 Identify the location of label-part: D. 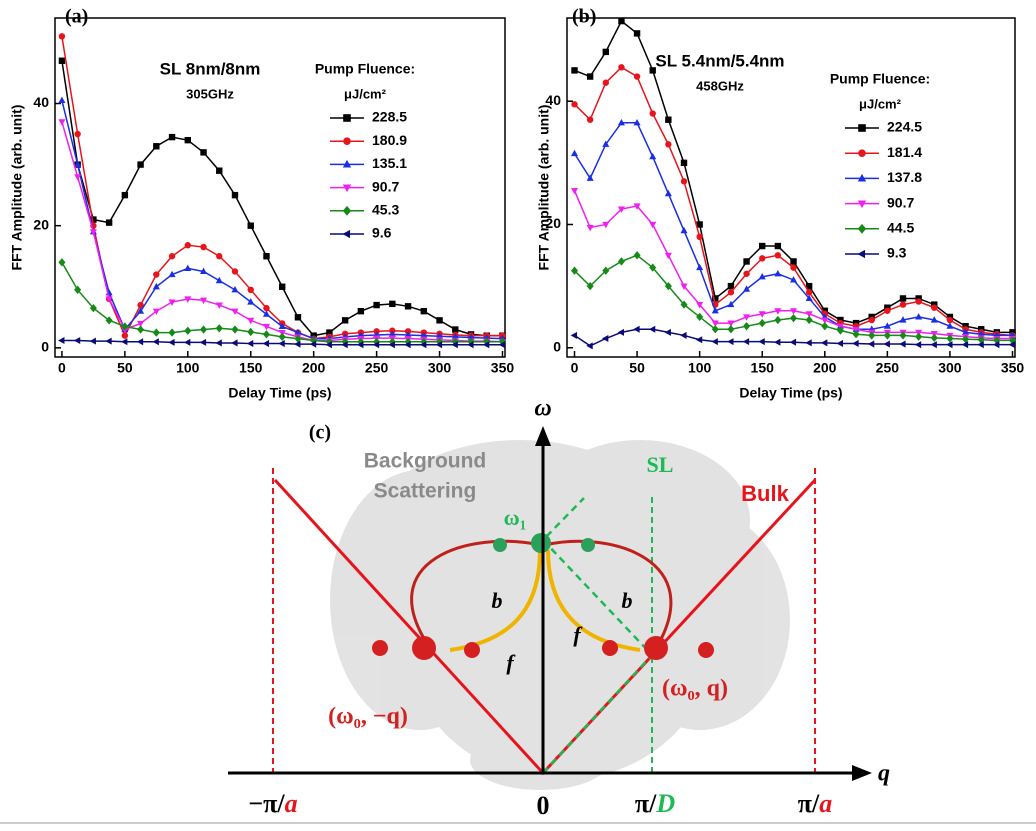
(665, 803).